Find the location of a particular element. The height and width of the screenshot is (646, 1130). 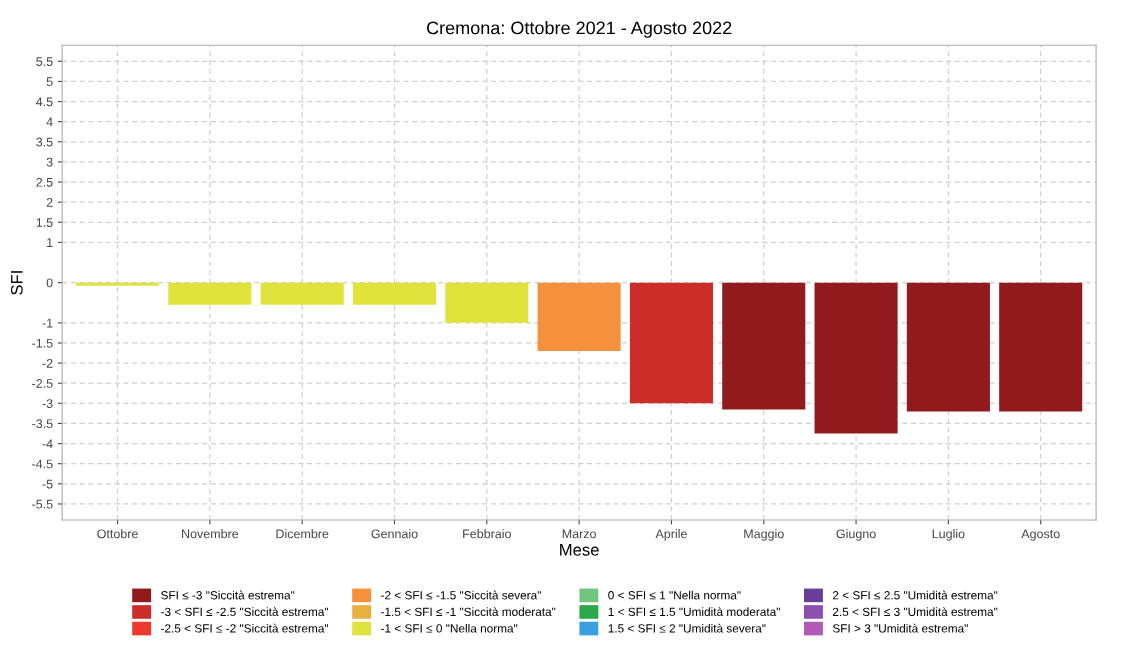

y-tick-label: -2 is located at coordinates (47, 363).